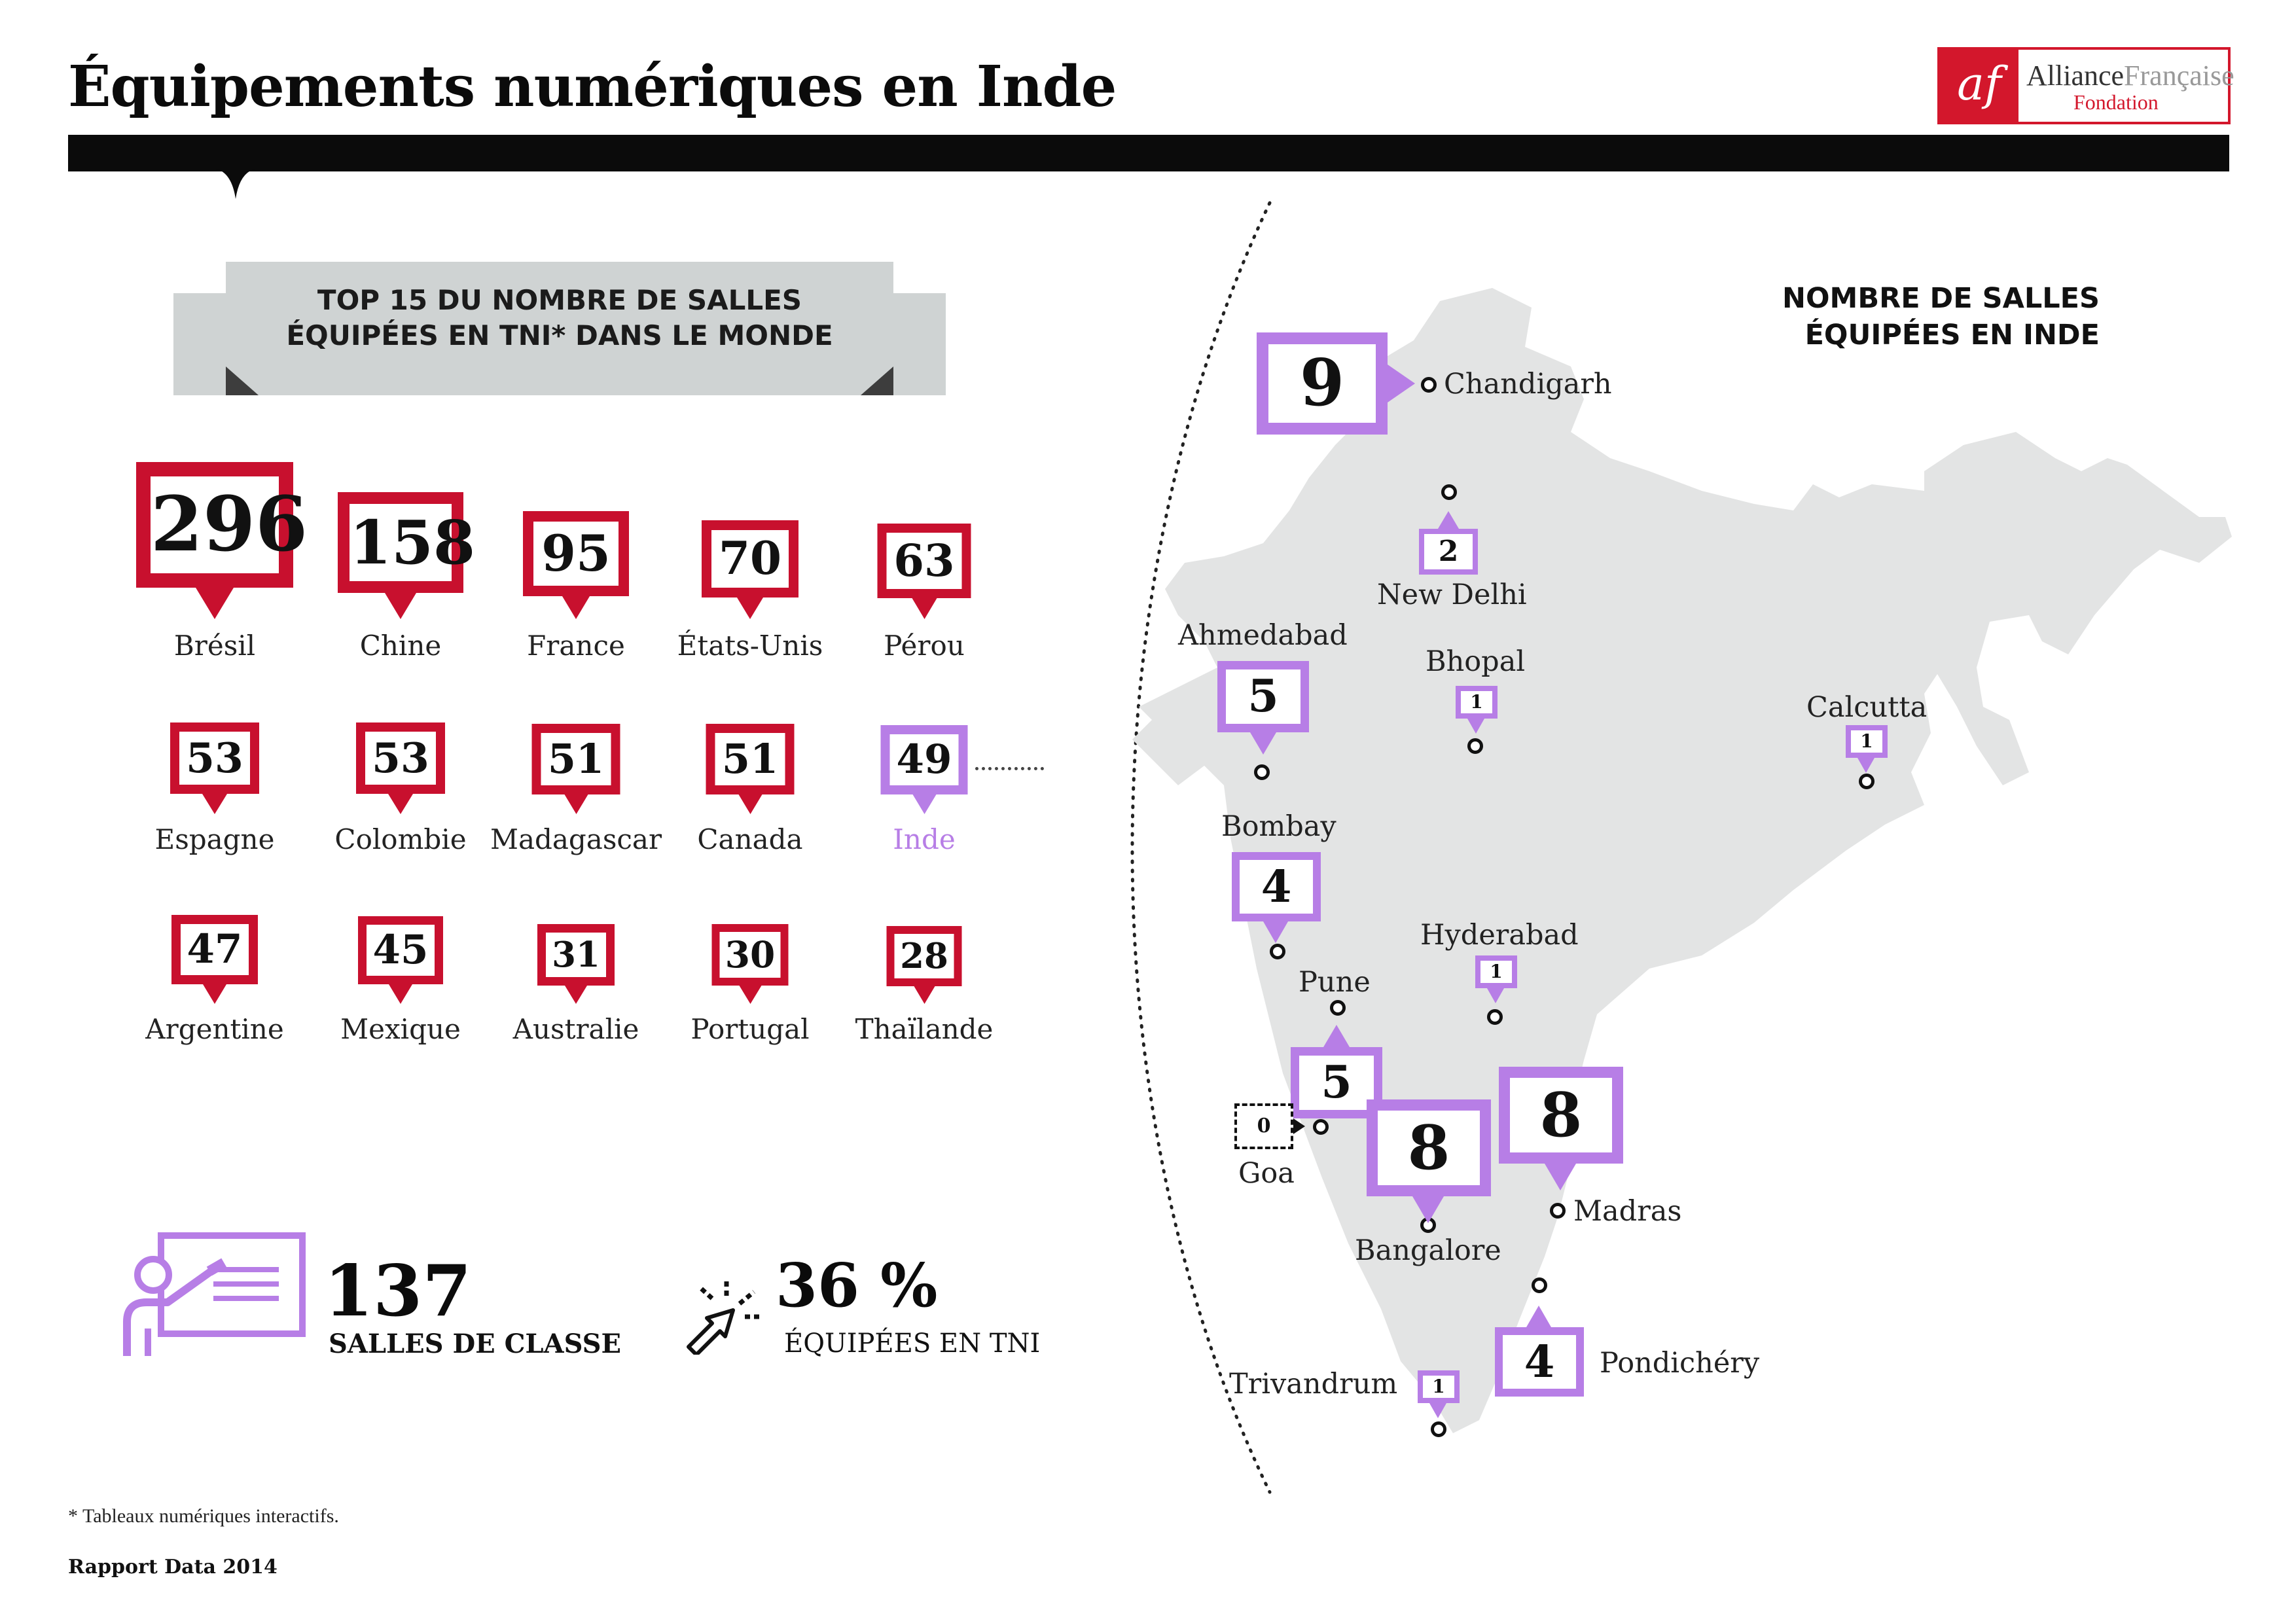 Image resolution: width=2296 pixels, height=1623 pixels. I want to click on cursor-click-icon, so click(725, 1316).